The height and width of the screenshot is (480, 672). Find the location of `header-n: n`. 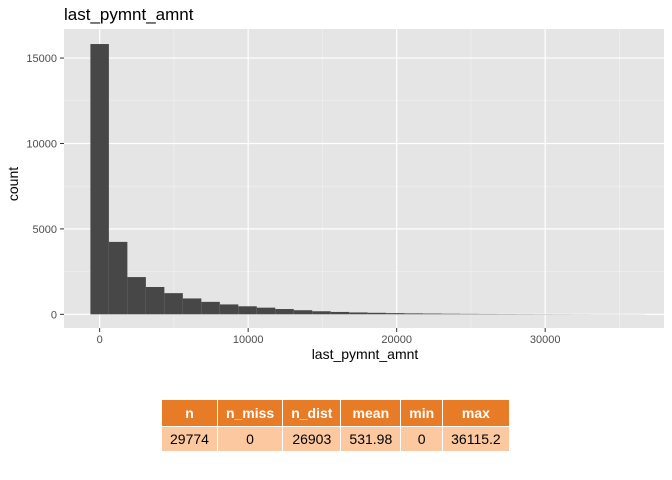

header-n: n is located at coordinates (189, 413).